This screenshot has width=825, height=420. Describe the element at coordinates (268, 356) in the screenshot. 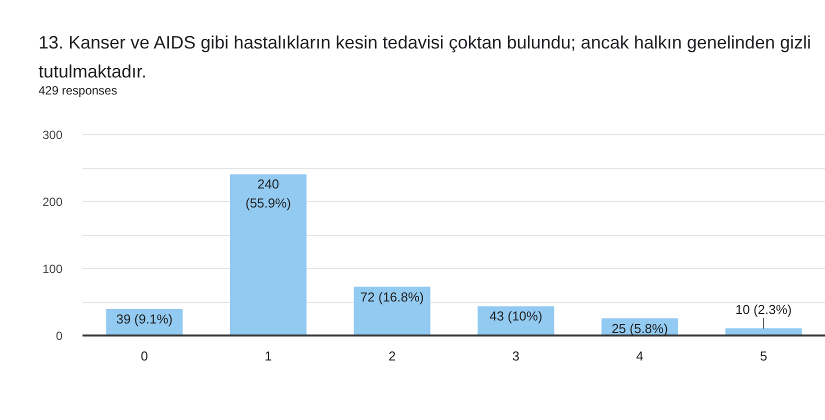

I see `x-tick-label: 1` at that location.